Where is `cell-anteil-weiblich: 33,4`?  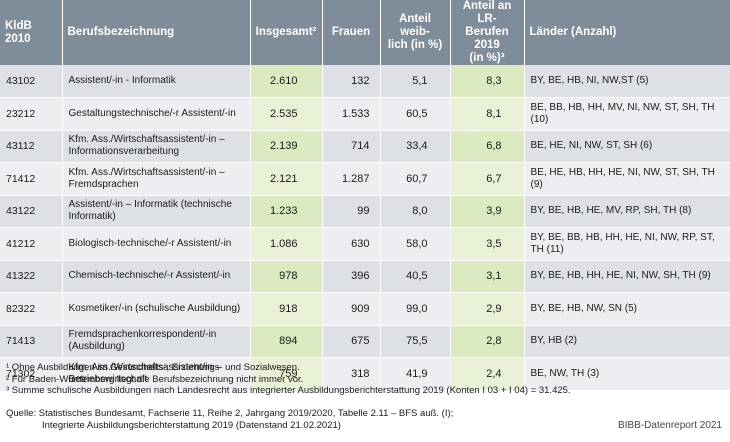 cell-anteil-weiblich: 33,4 is located at coordinates (415, 146).